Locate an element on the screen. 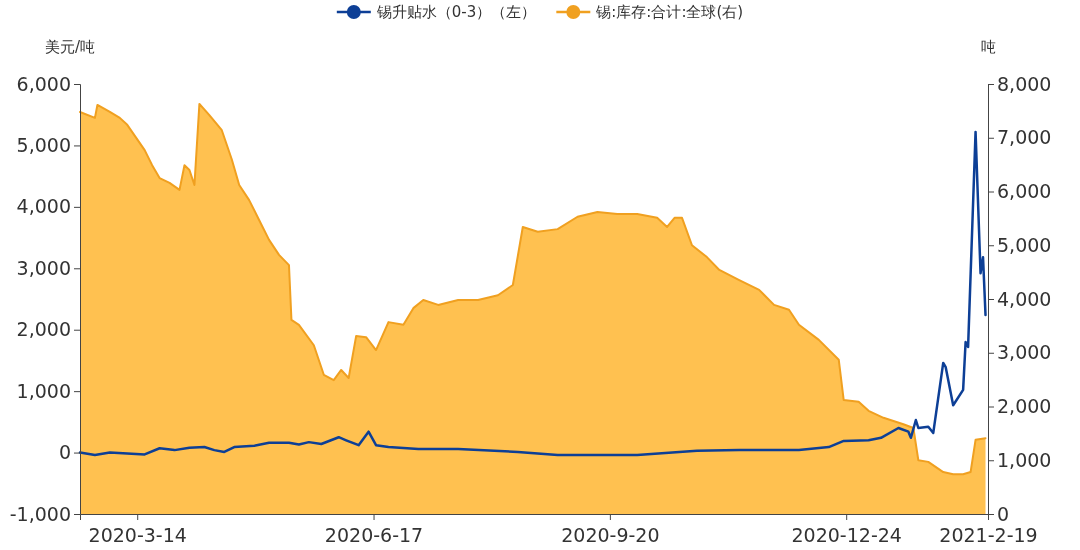  y-tick-label: 0 is located at coordinates (64, 452).